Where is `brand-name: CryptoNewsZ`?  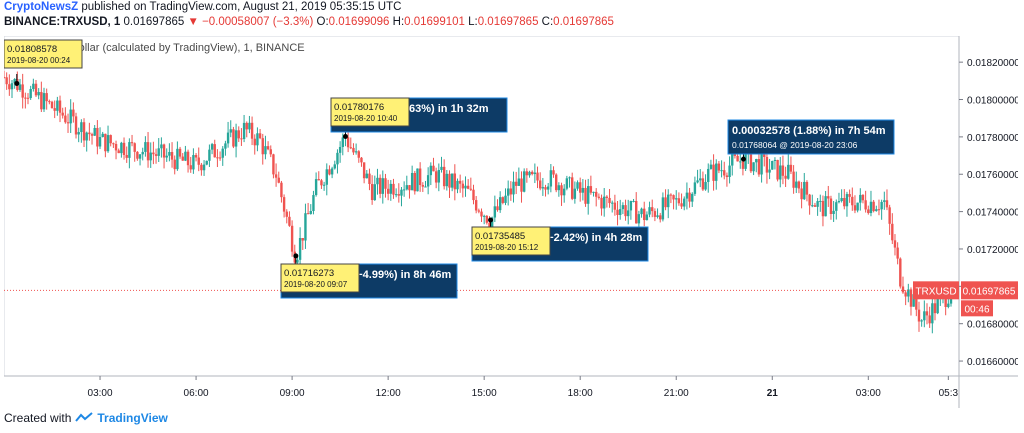
brand-name: CryptoNewsZ is located at coordinates (41, 7).